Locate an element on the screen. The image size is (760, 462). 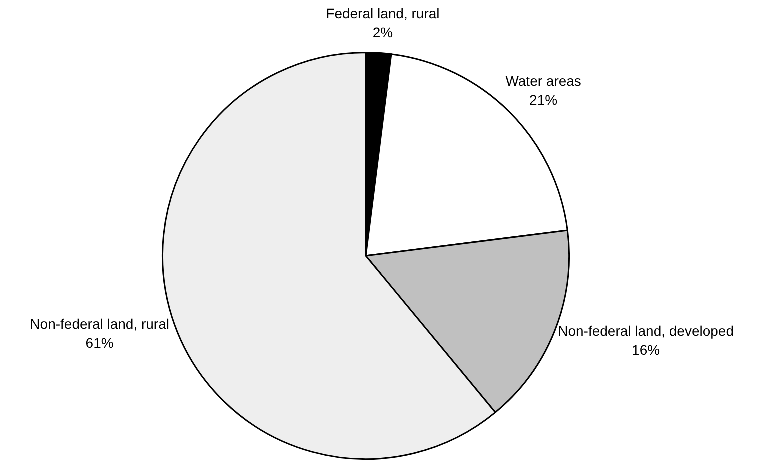
data-label: 2% is located at coordinates (383, 32).